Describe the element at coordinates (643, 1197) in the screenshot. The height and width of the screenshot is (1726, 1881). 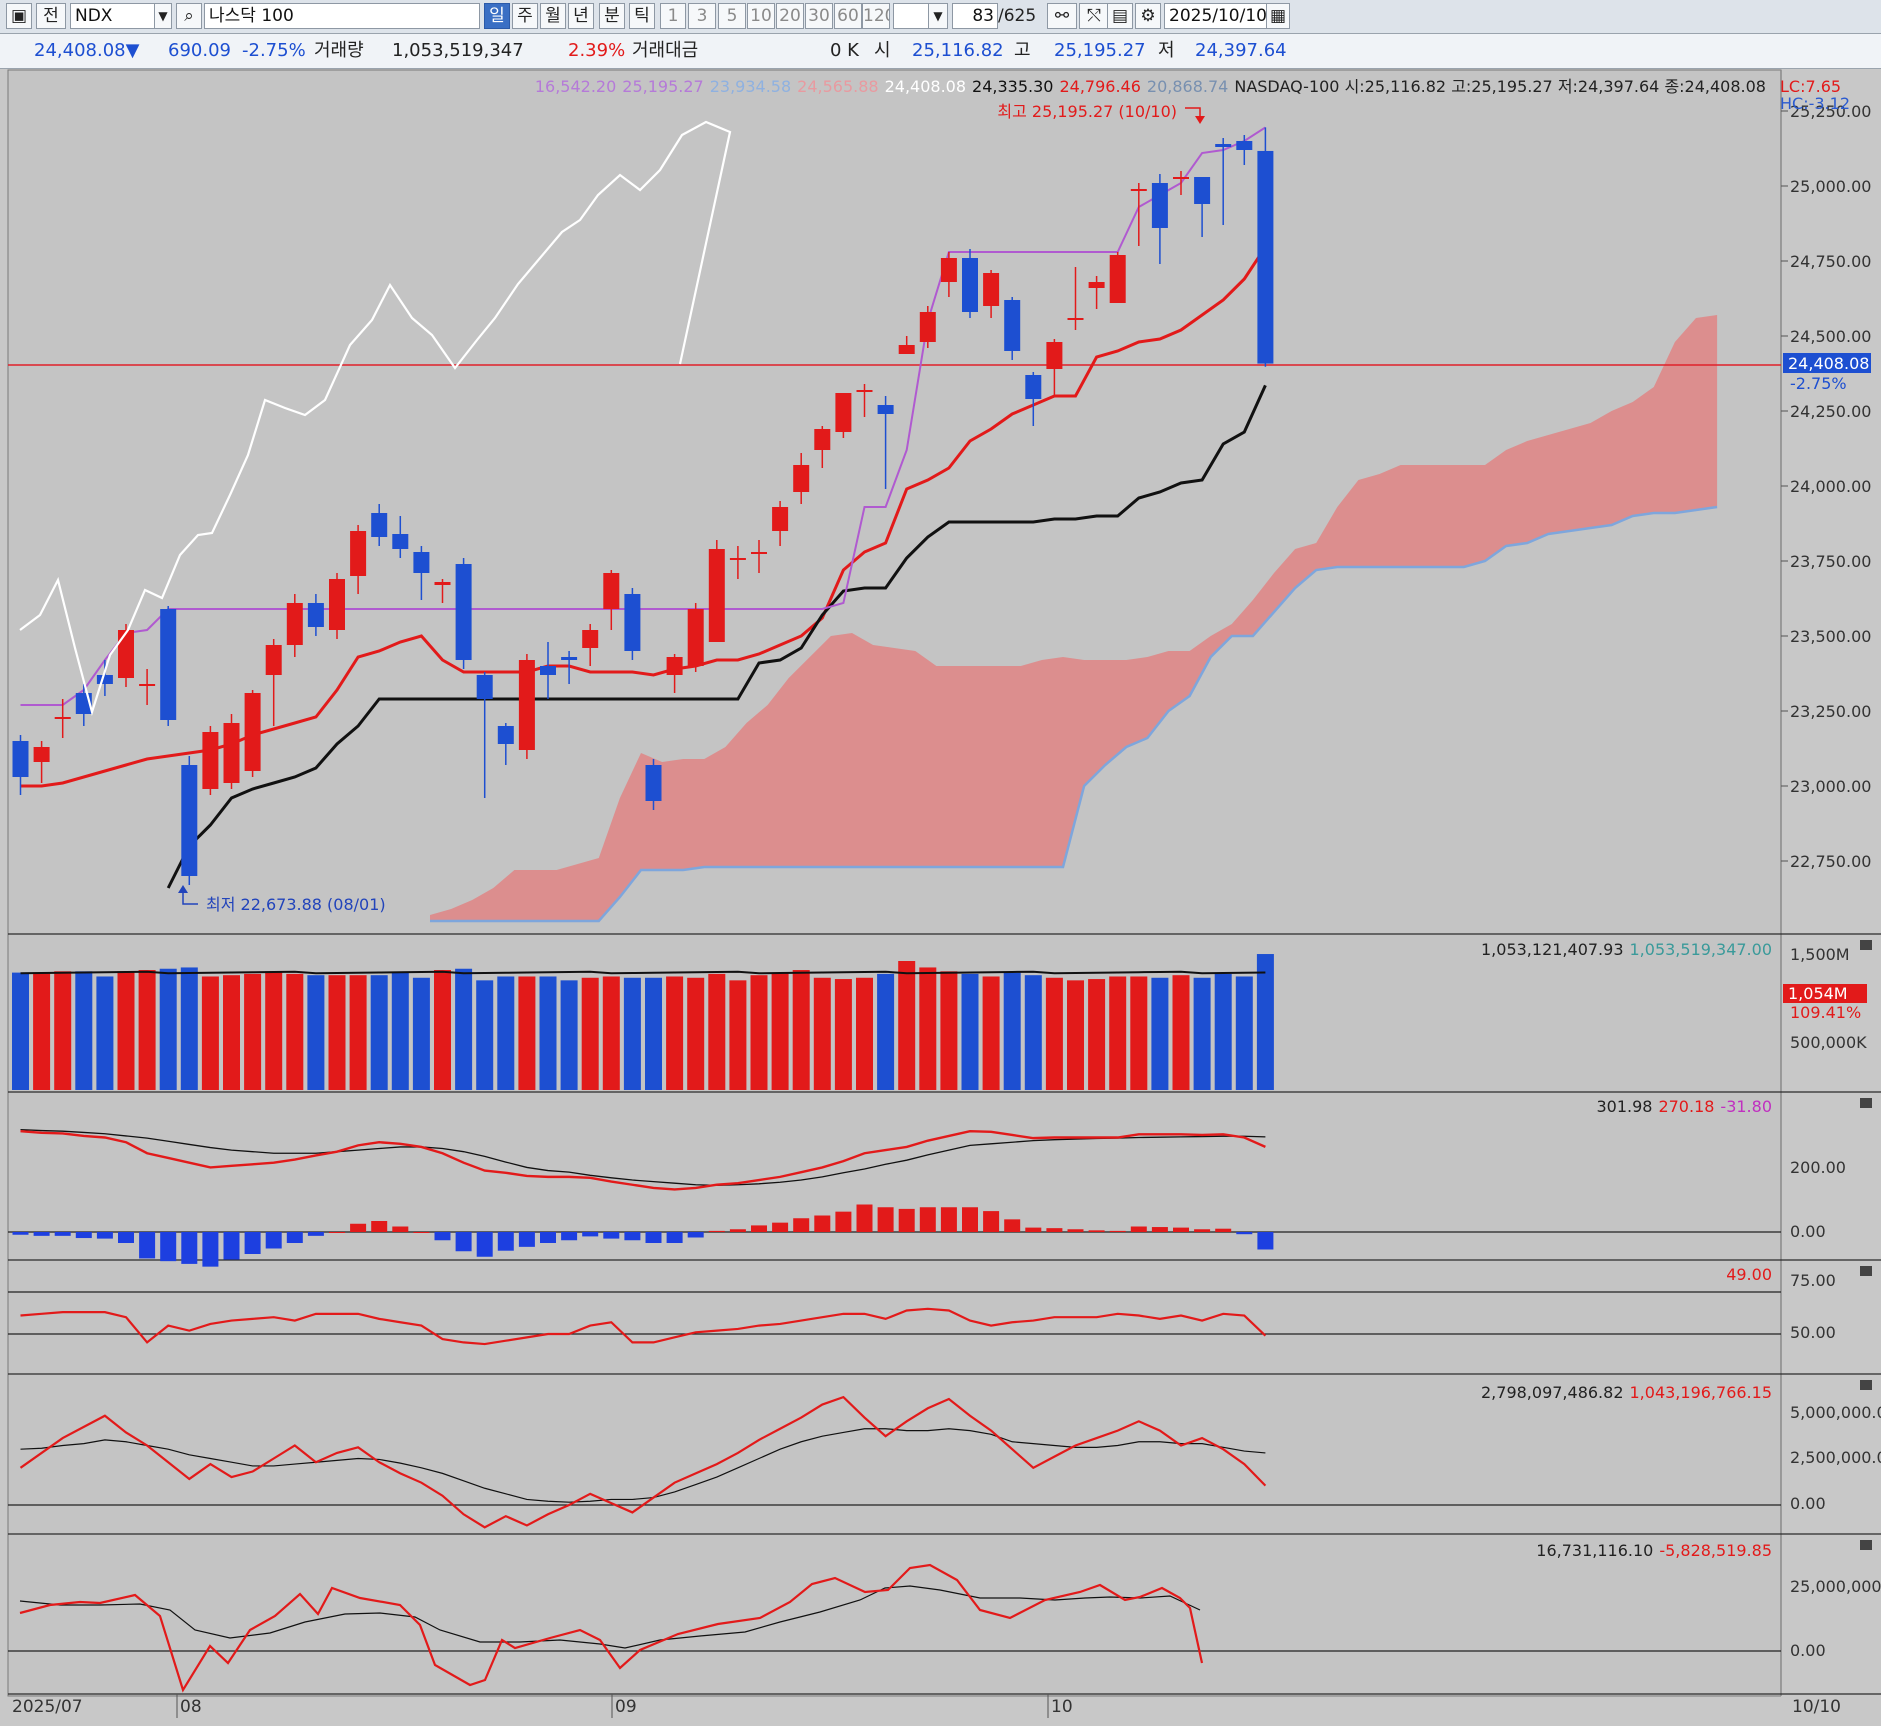
I see `macd-chart` at that location.